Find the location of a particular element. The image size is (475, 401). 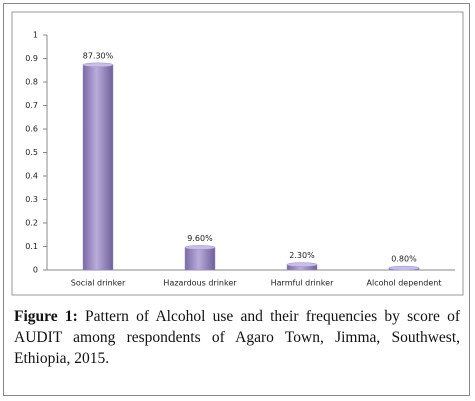

y-tick-label: 0.7 is located at coordinates (31, 105).